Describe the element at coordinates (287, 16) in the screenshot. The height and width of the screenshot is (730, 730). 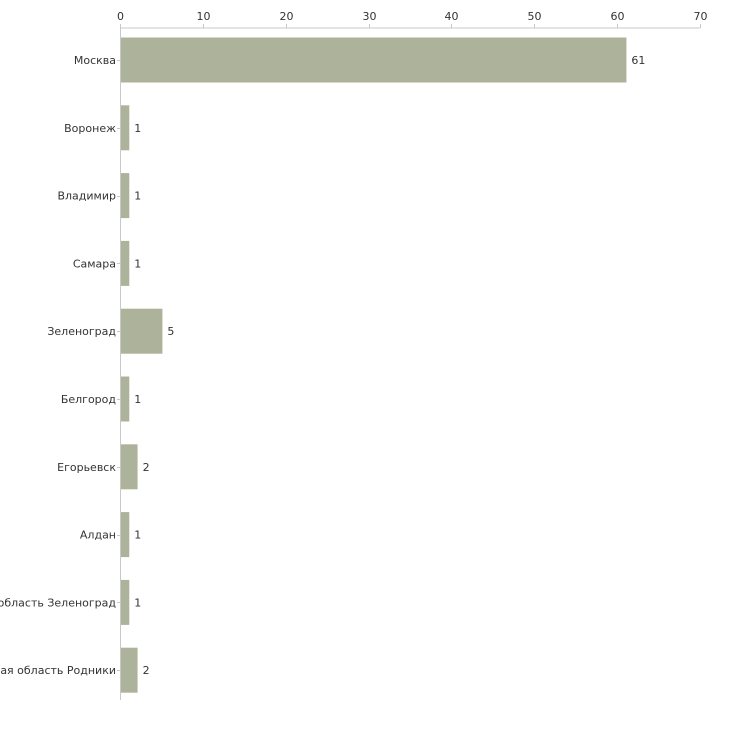
I see `x-tick-label: 20` at that location.